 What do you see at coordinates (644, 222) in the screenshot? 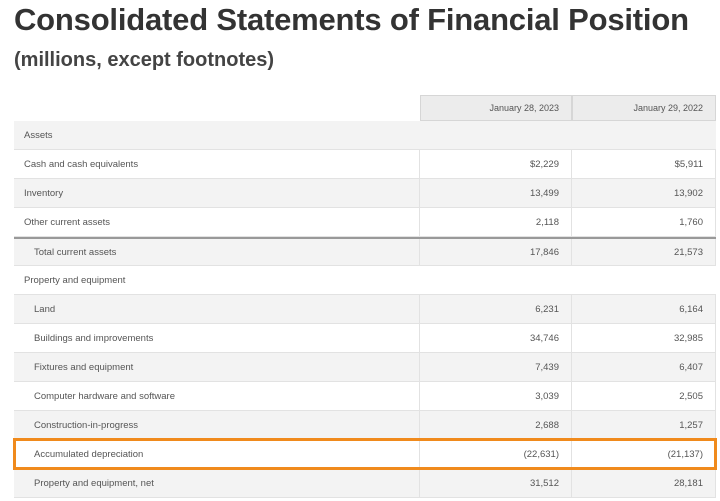
I see `value-2022: 1,760` at bounding box center [644, 222].